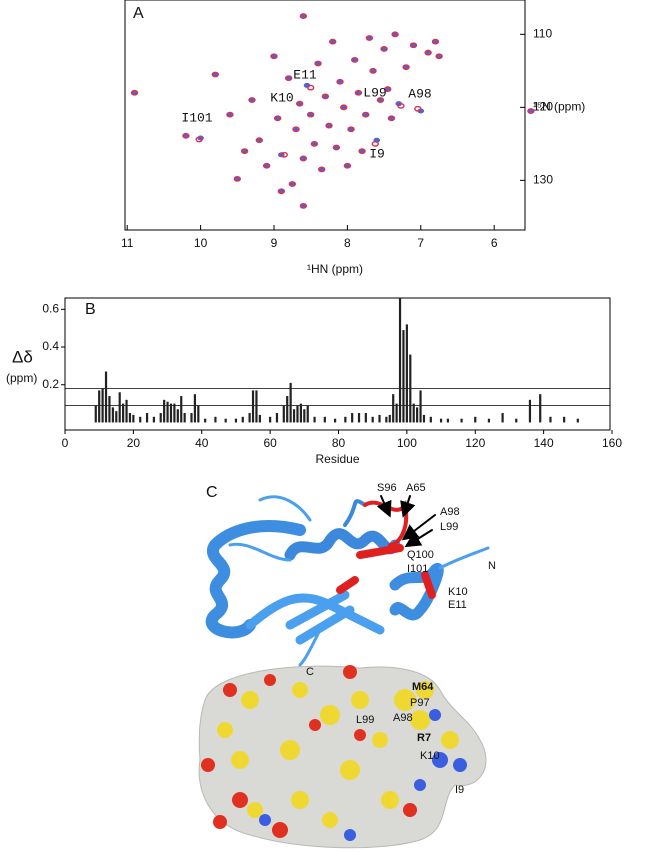 Image resolution: width=654 pixels, height=852 pixels. I want to click on peak-annotation: E11, so click(305, 74).